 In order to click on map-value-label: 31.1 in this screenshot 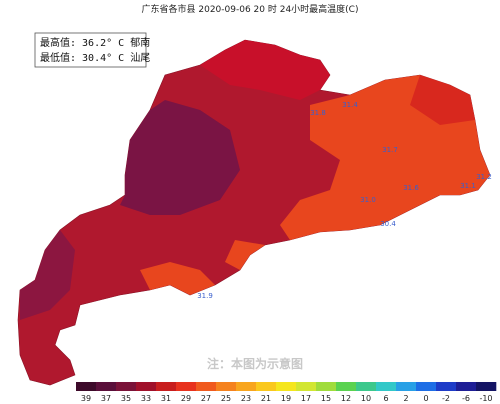, I will do `click(468, 186)`.